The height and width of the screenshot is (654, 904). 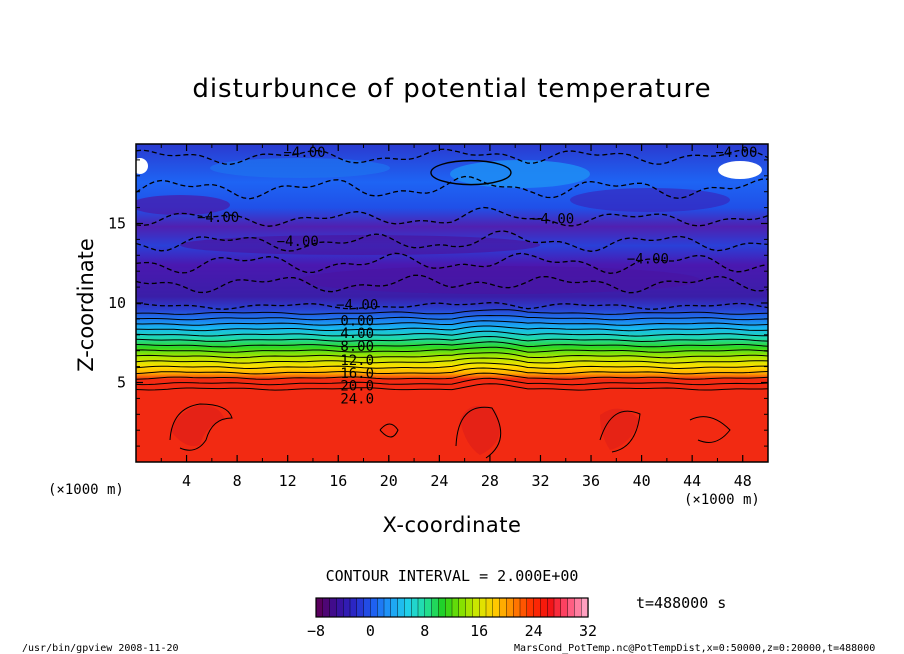 What do you see at coordinates (439, 481) in the screenshot?
I see `x-tick-label: 24` at bounding box center [439, 481].